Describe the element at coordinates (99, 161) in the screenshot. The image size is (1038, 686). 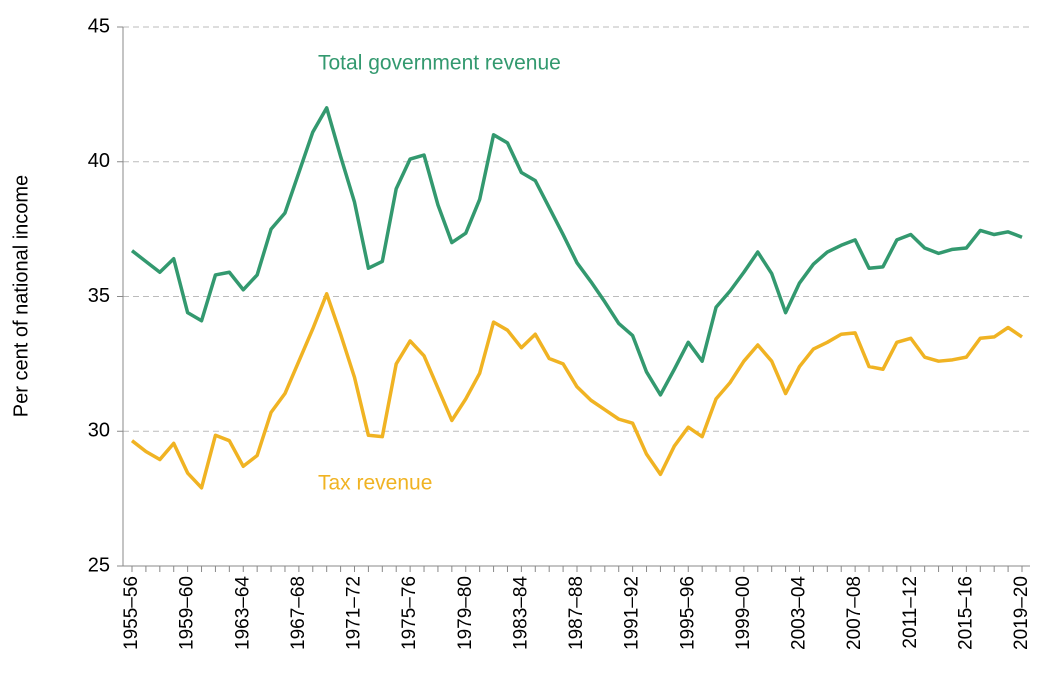
I see `y-tick-label: 40` at that location.